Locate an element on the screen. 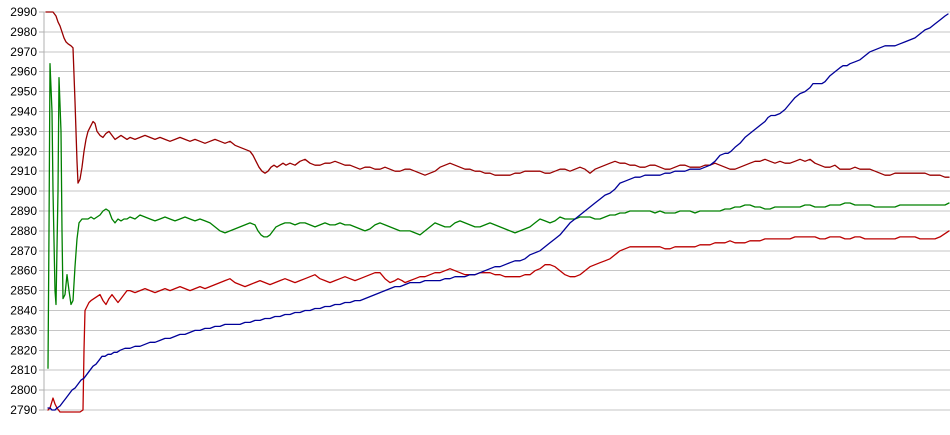  y-axis-tick-label: 2950 is located at coordinates (23, 92).